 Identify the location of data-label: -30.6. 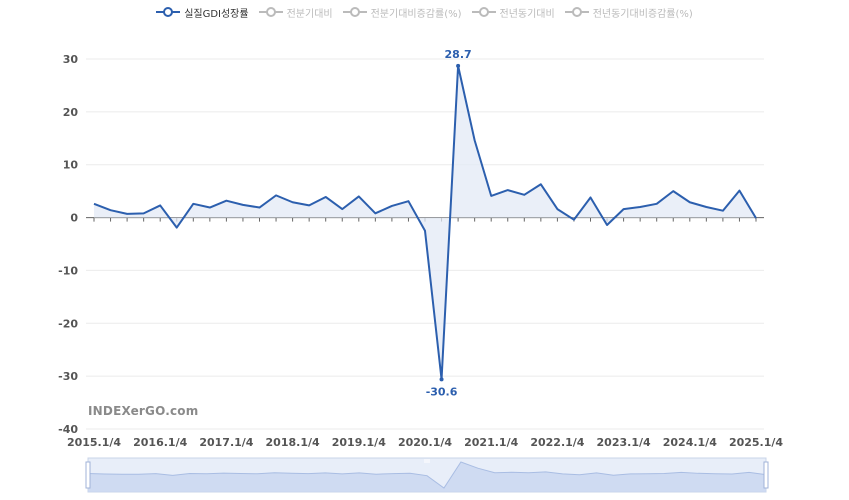
(442, 391).